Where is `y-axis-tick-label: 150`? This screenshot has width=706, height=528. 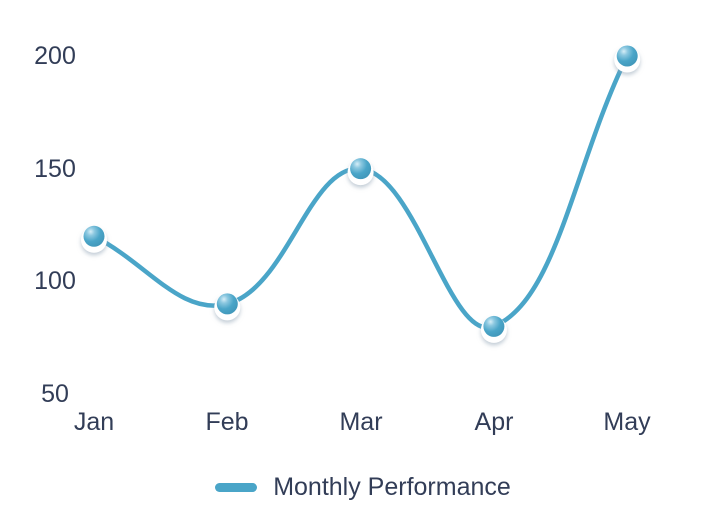 y-axis-tick-label: 150 is located at coordinates (55, 169).